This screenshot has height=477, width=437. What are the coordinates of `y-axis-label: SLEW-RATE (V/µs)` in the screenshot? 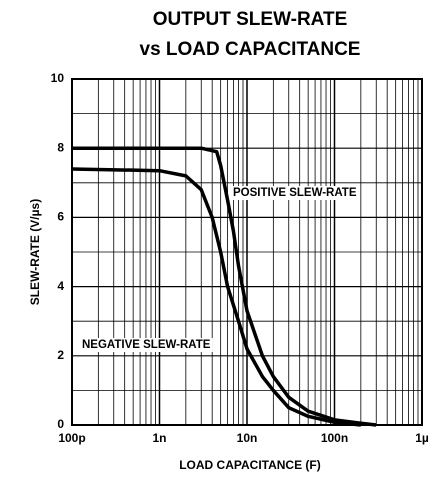 It's located at (35, 252).